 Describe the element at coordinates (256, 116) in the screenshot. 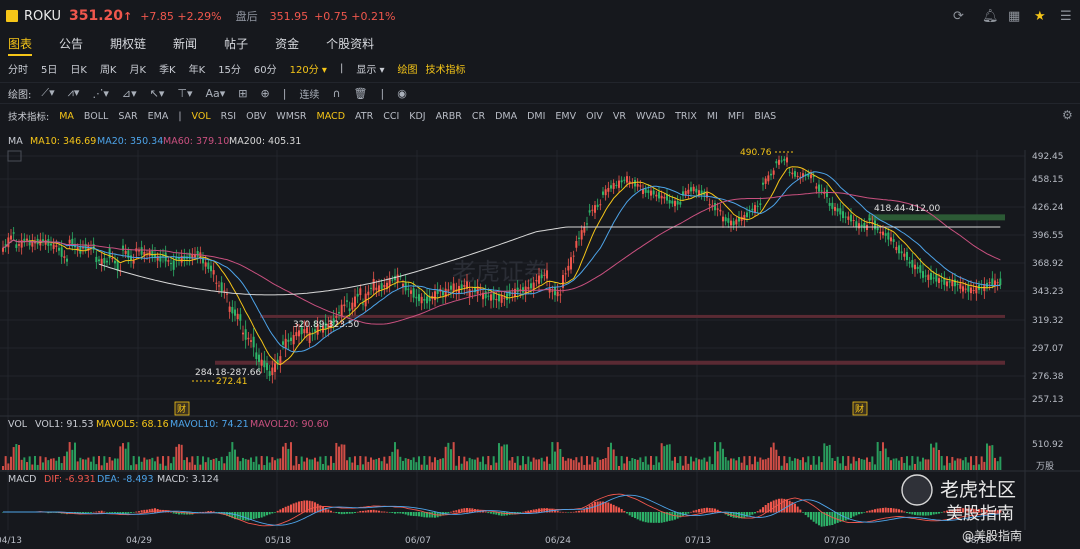

I see `ind-obv: OBV` at that location.